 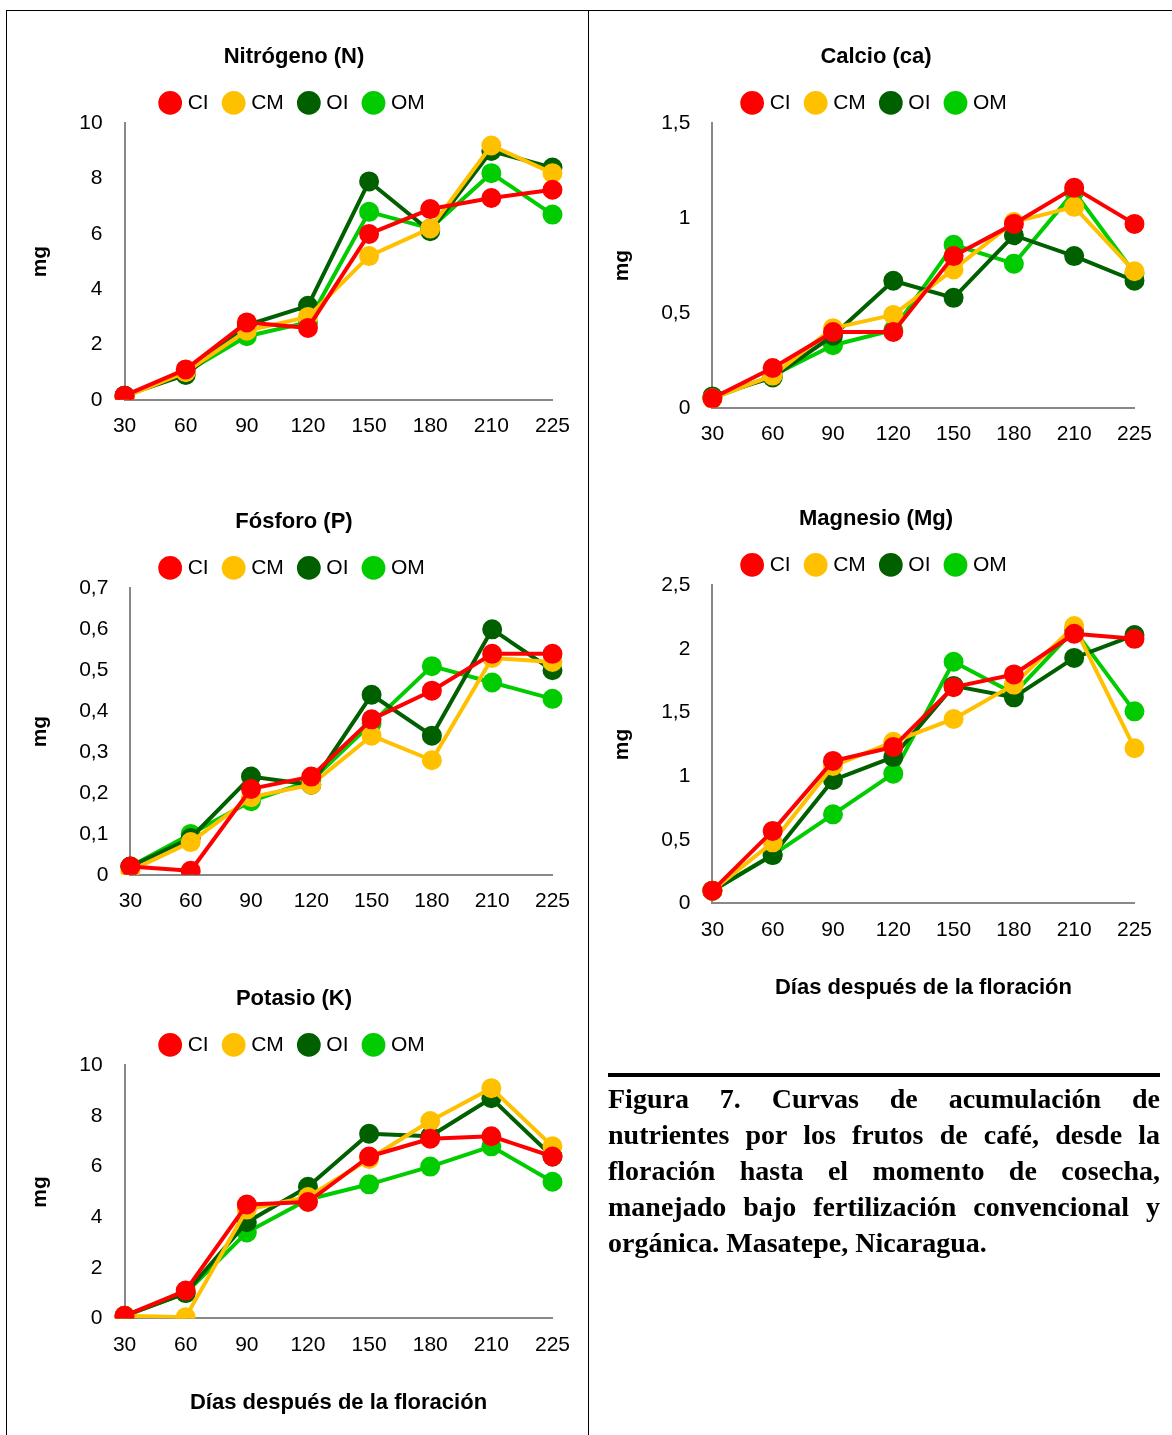 I want to click on y-tick-label: 0,4, so click(x=94, y=709).